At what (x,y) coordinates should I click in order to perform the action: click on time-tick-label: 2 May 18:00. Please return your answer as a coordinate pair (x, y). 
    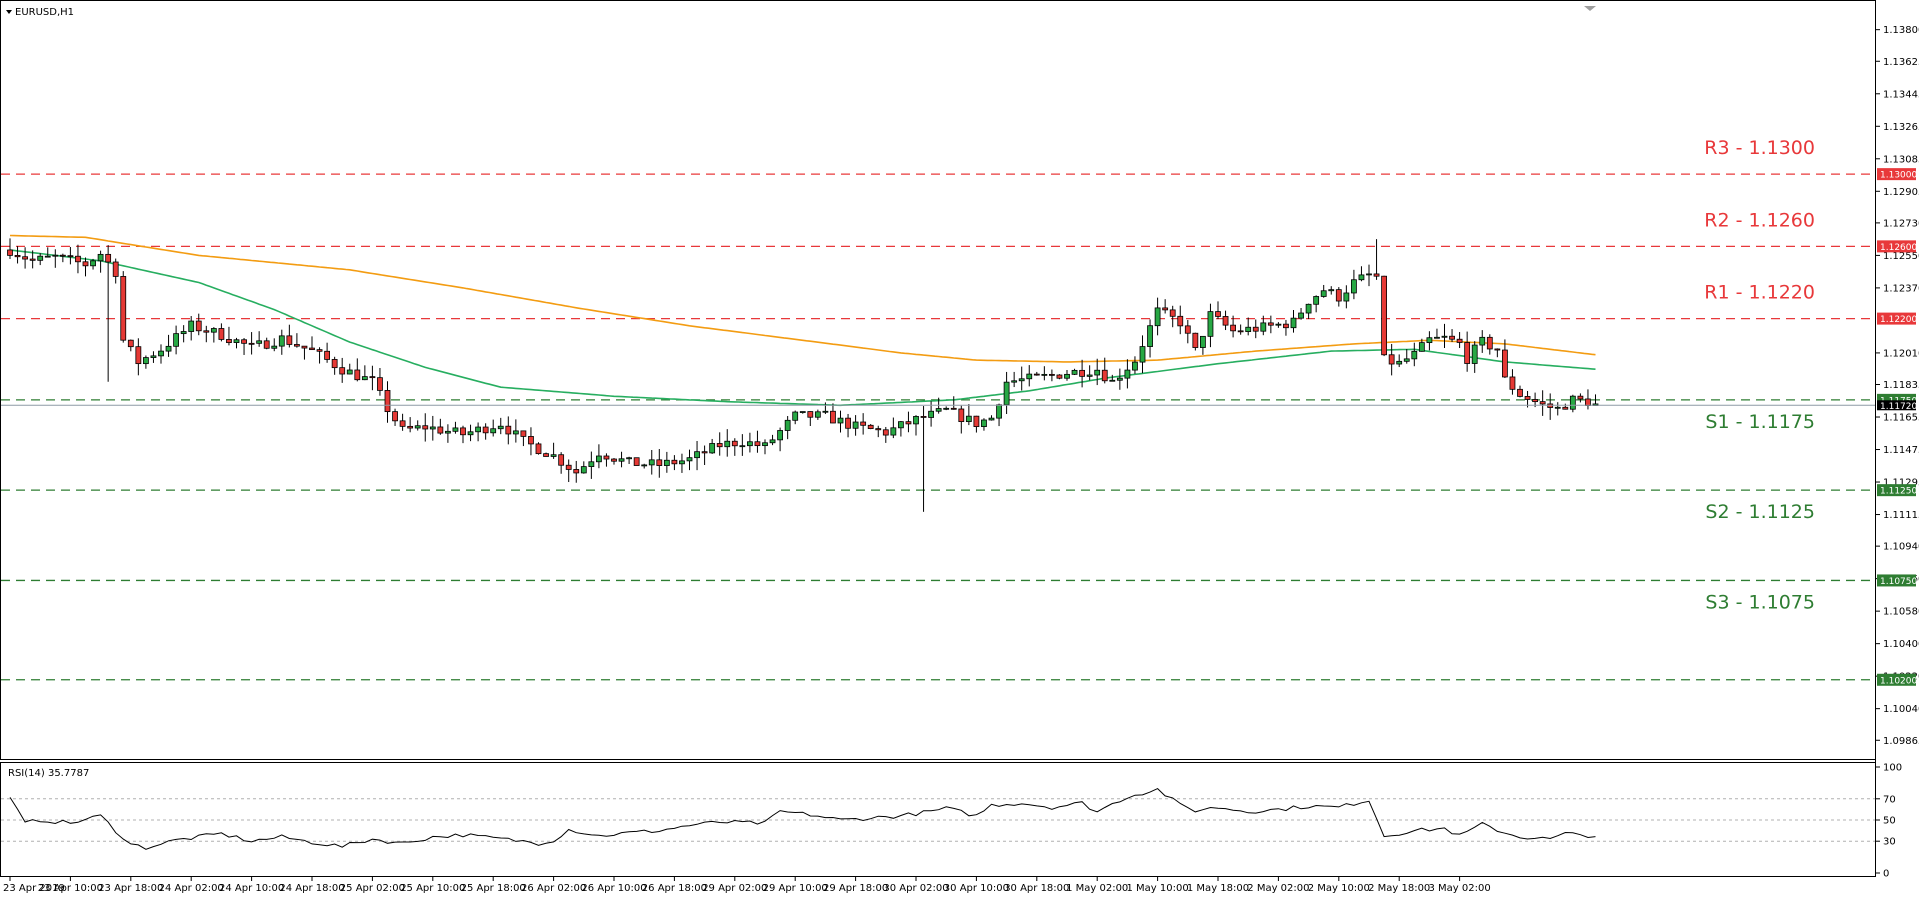
    Looking at the image, I should click on (1399, 888).